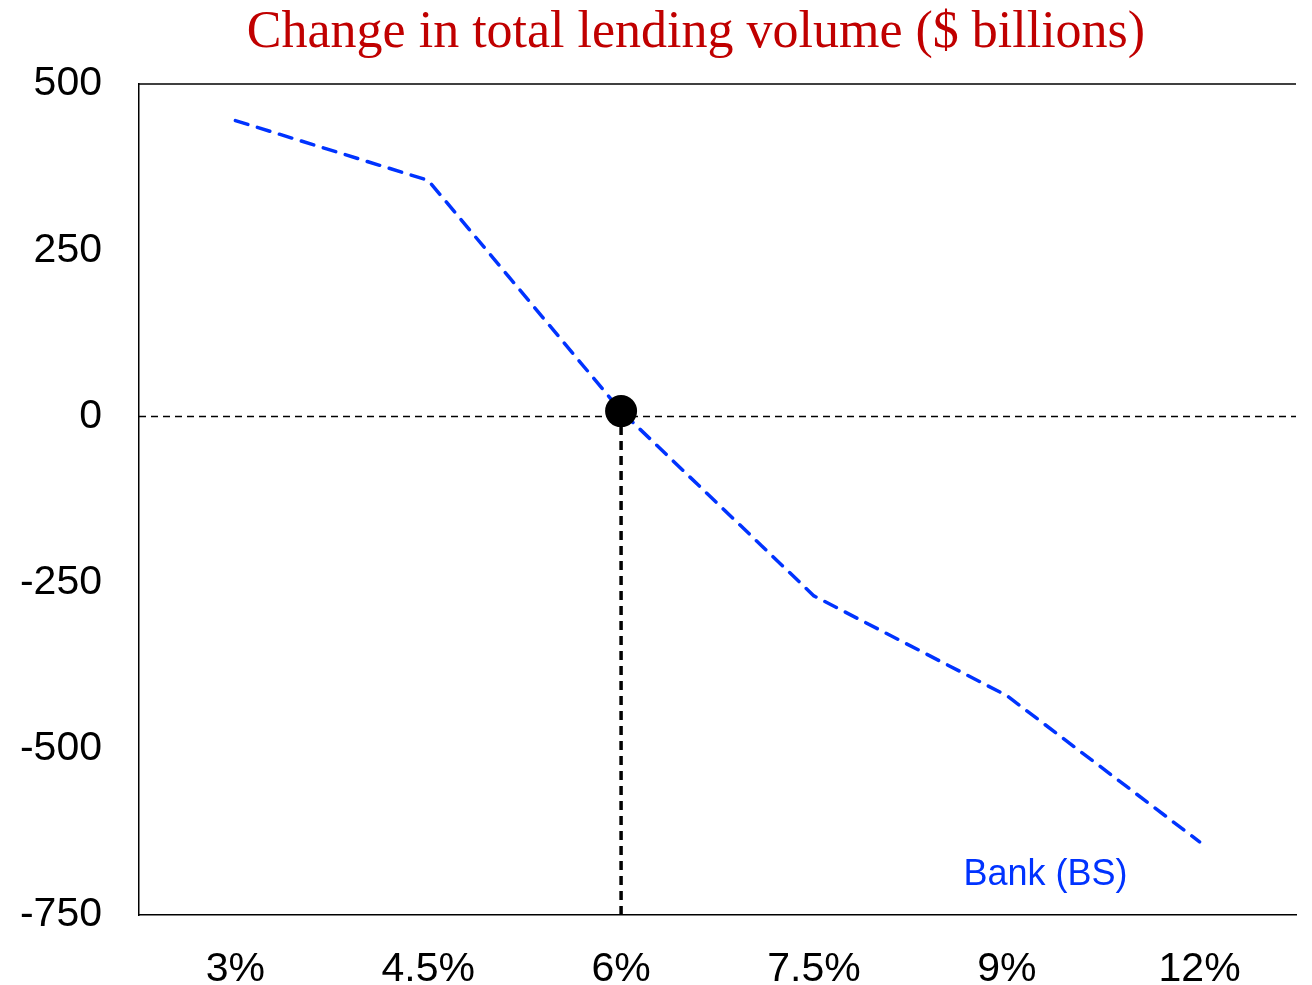 The width and height of the screenshot is (1312, 985). What do you see at coordinates (67, 81) in the screenshot?
I see `y-tick-label: 500` at bounding box center [67, 81].